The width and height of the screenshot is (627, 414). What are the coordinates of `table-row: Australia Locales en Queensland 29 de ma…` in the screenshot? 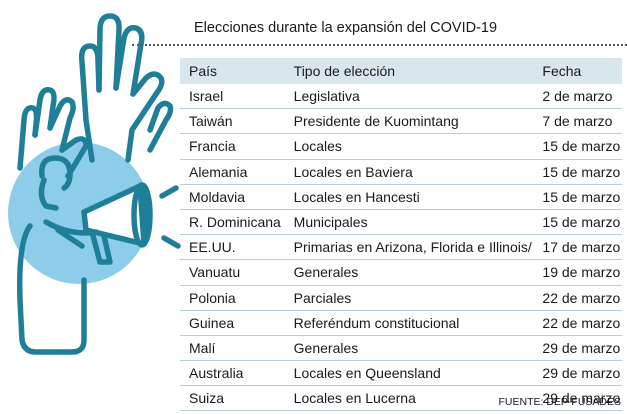 It's located at (401, 373).